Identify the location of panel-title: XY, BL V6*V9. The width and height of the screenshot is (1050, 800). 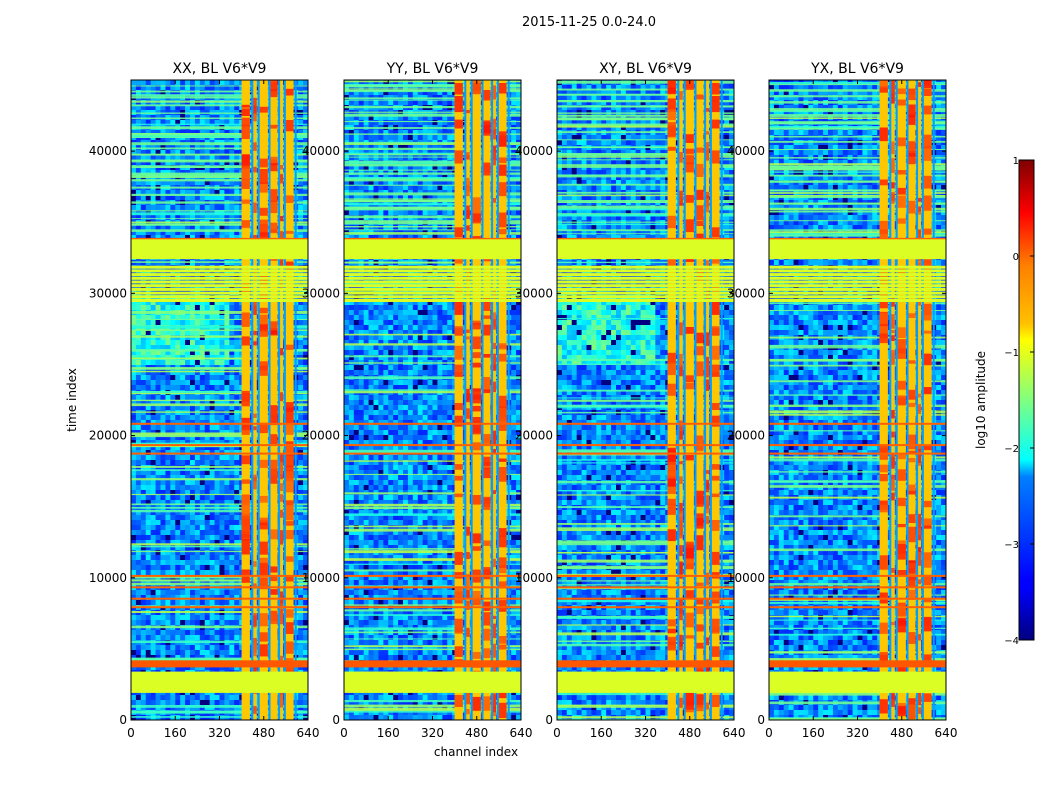
(645, 69).